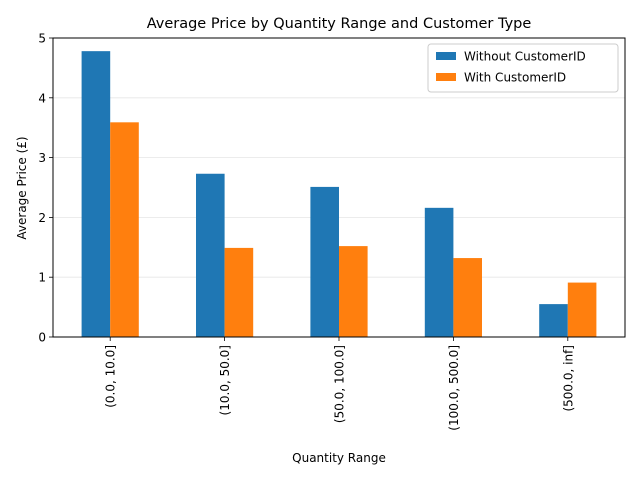 This screenshot has width=640, height=480. I want to click on x-tick-label: (50.0, 100.0], so click(340, 384).